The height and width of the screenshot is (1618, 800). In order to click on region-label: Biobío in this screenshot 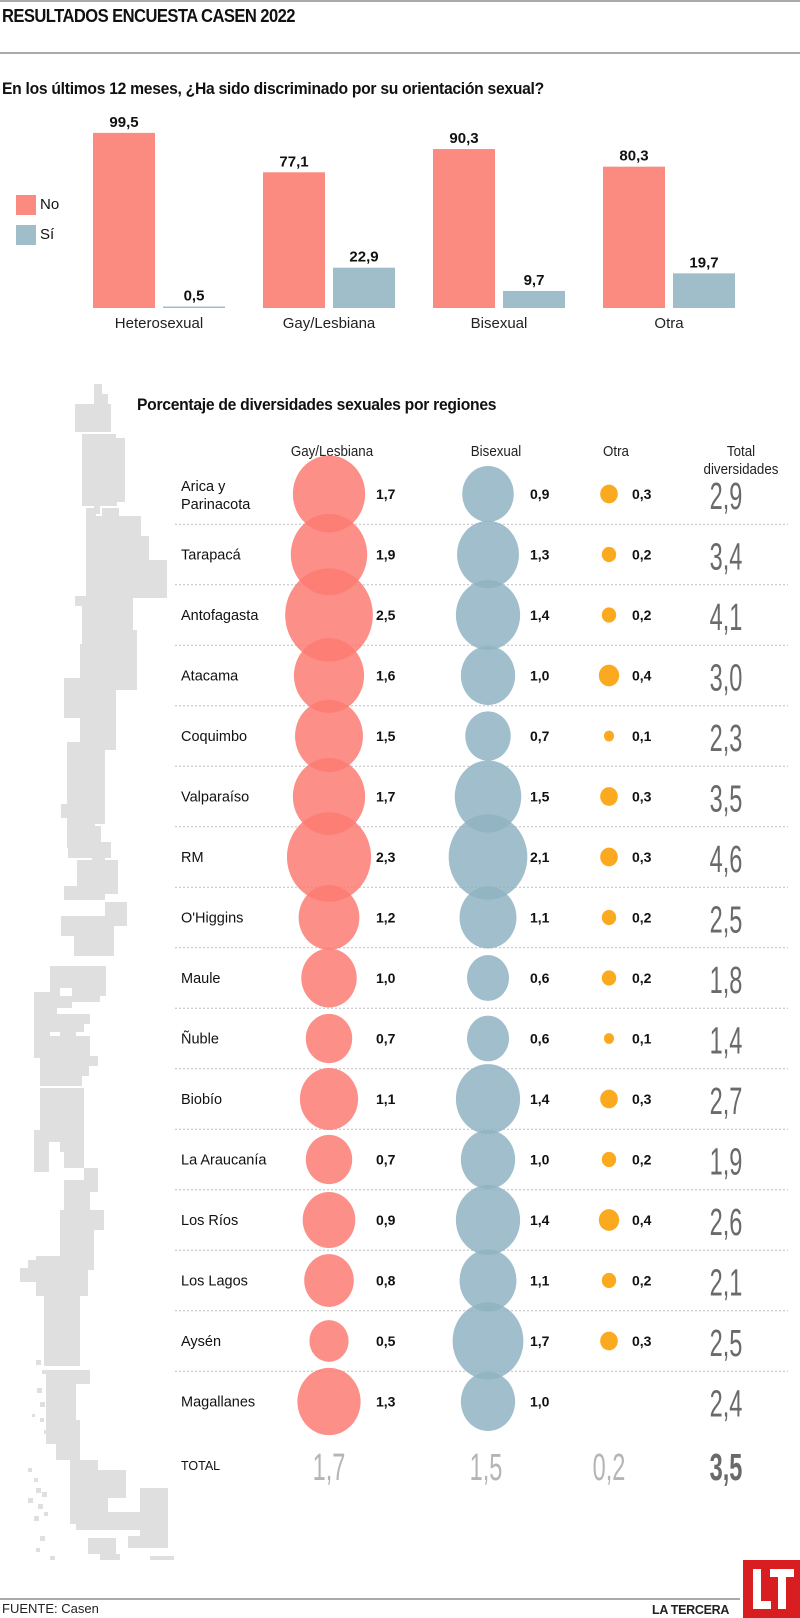, I will do `click(201, 1100)`.